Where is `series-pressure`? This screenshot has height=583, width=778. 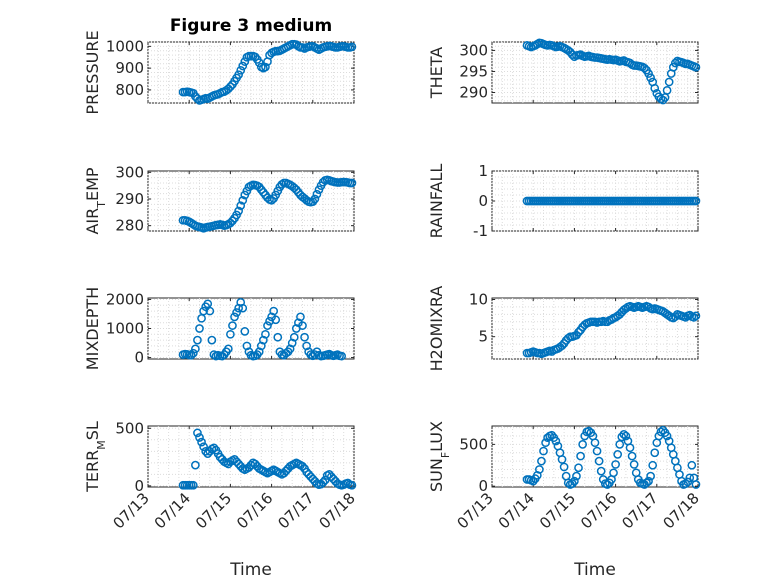 series-pressure is located at coordinates (267, 72).